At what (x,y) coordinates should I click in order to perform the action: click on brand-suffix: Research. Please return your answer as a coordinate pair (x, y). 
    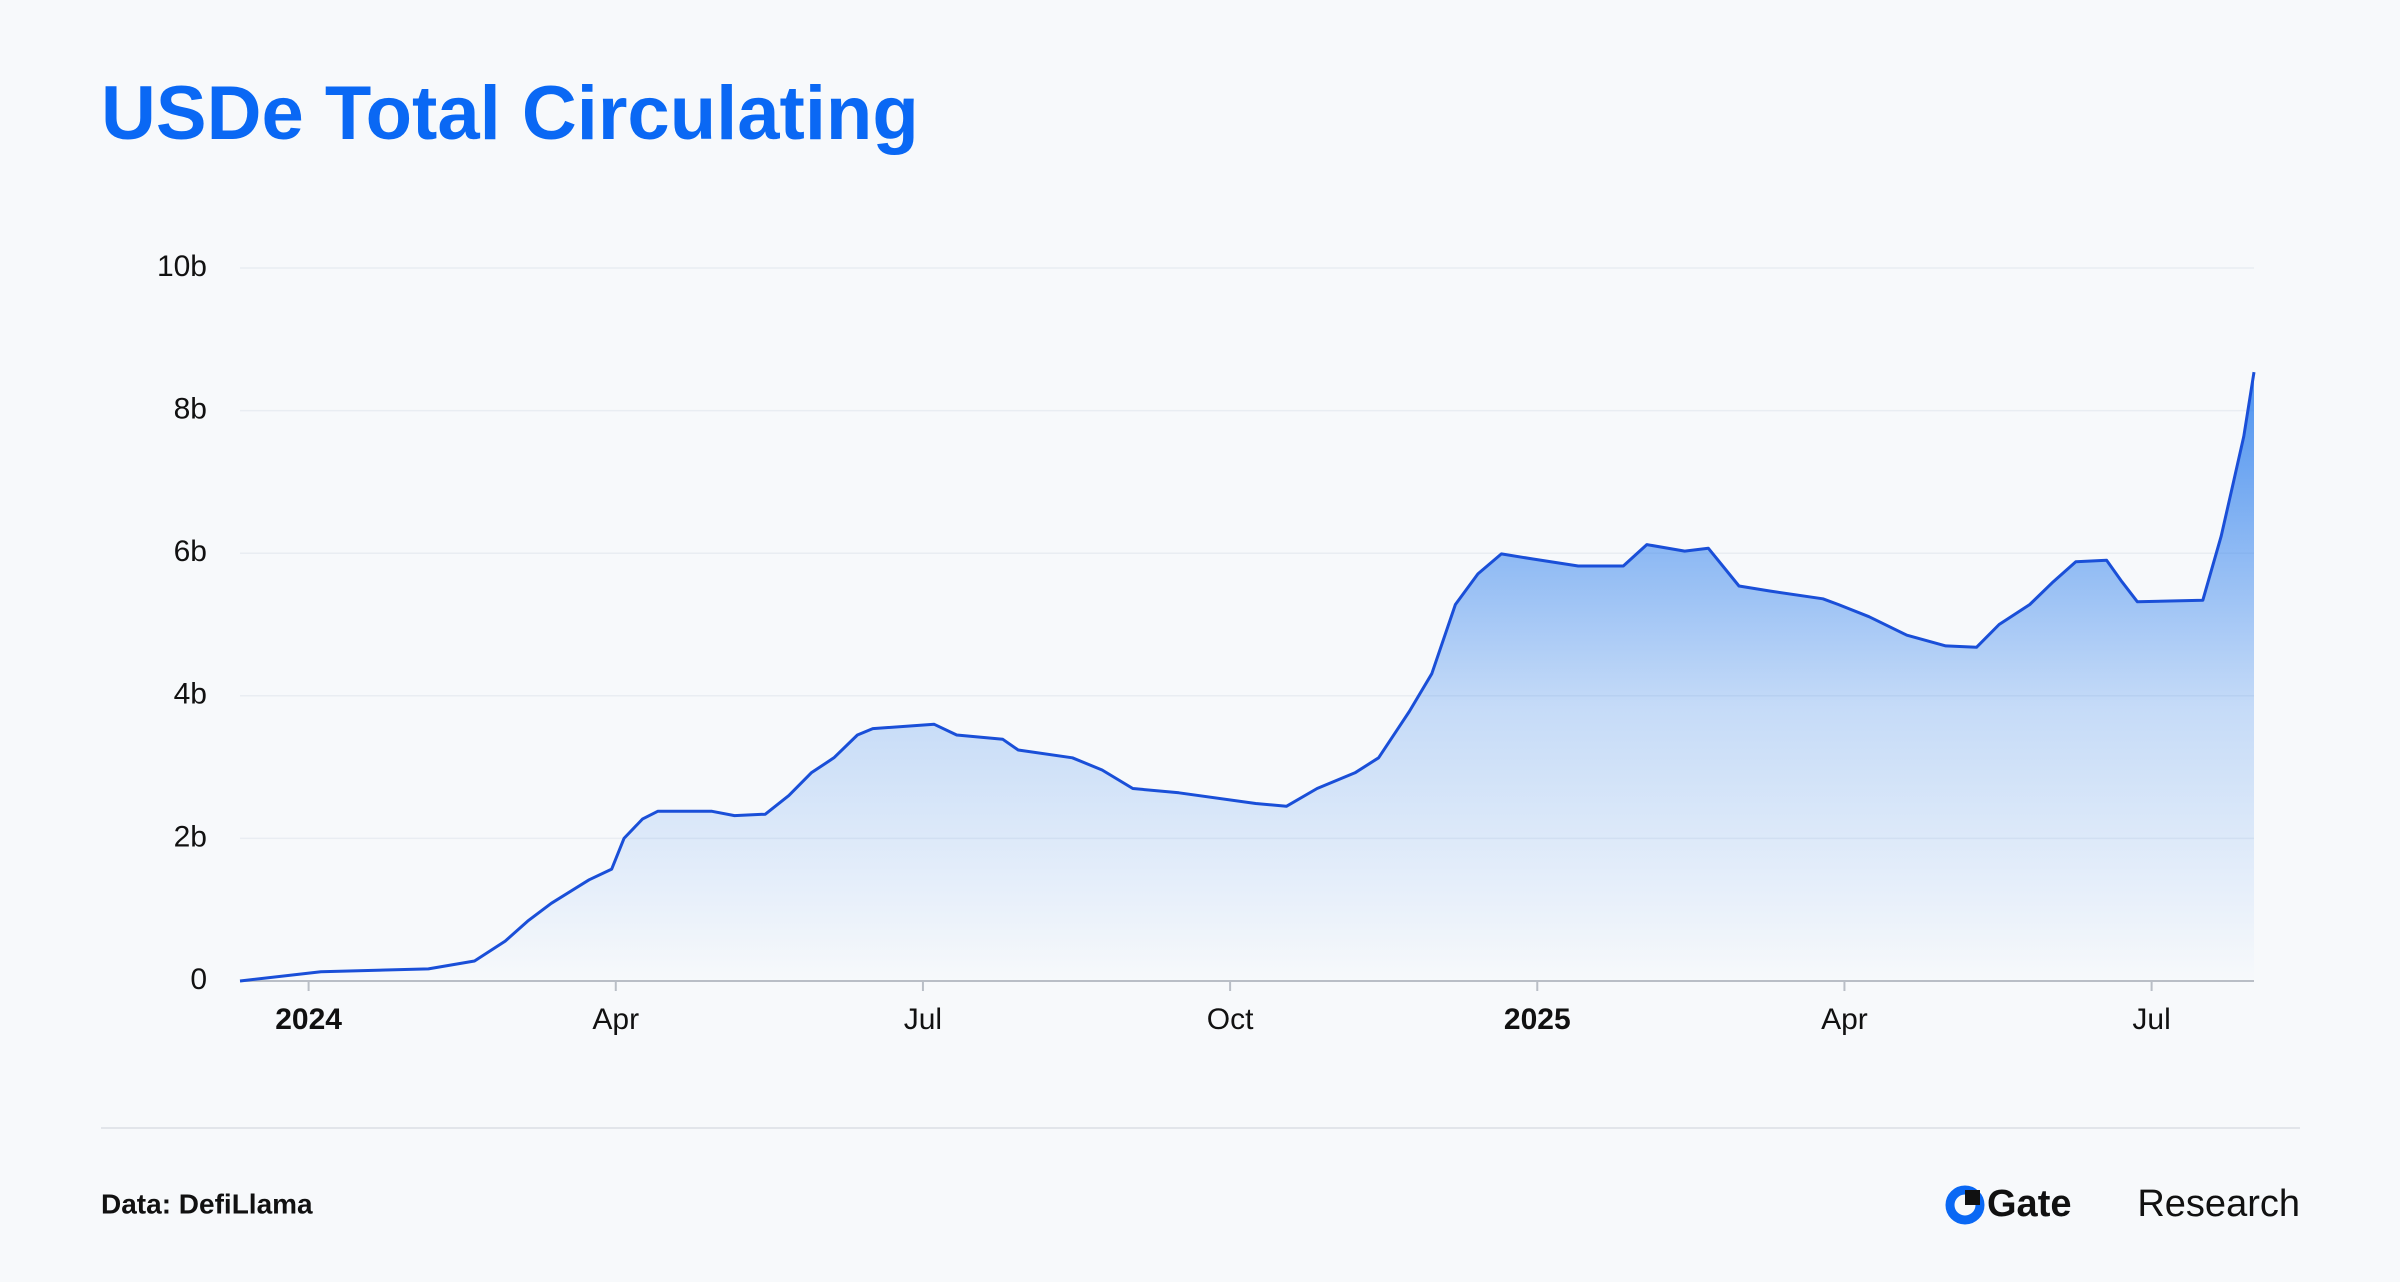
    Looking at the image, I should click on (2218, 1204).